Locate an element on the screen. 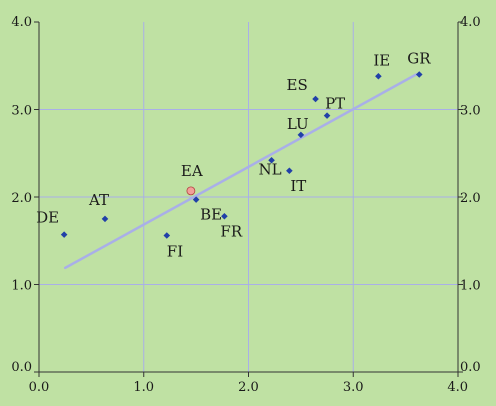 This screenshot has height=406, width=496. y-tick-label-left: 4.0 is located at coordinates (21, 22).